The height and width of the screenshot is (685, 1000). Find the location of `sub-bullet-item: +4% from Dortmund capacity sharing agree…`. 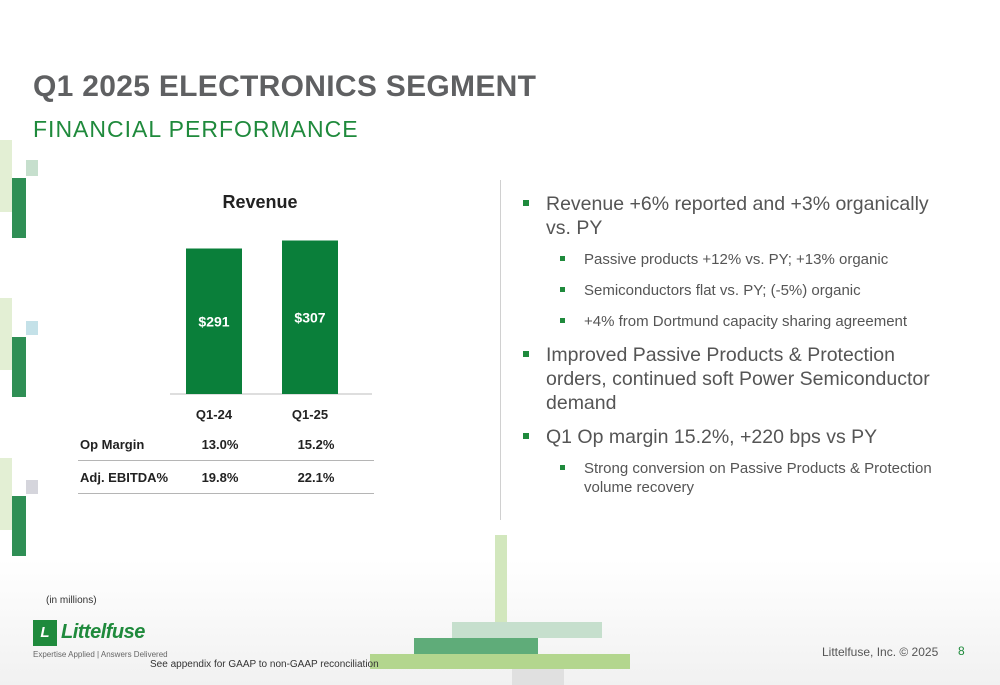

sub-bullet-item: +4% from Dortmund capacity sharing agree… is located at coordinates (727, 321).